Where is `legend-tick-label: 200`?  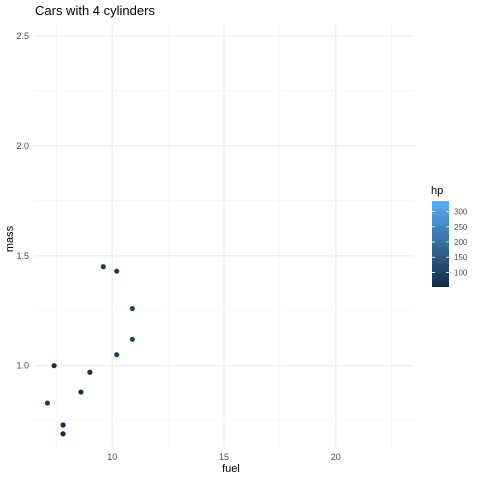
legend-tick-label: 200 is located at coordinates (461, 242).